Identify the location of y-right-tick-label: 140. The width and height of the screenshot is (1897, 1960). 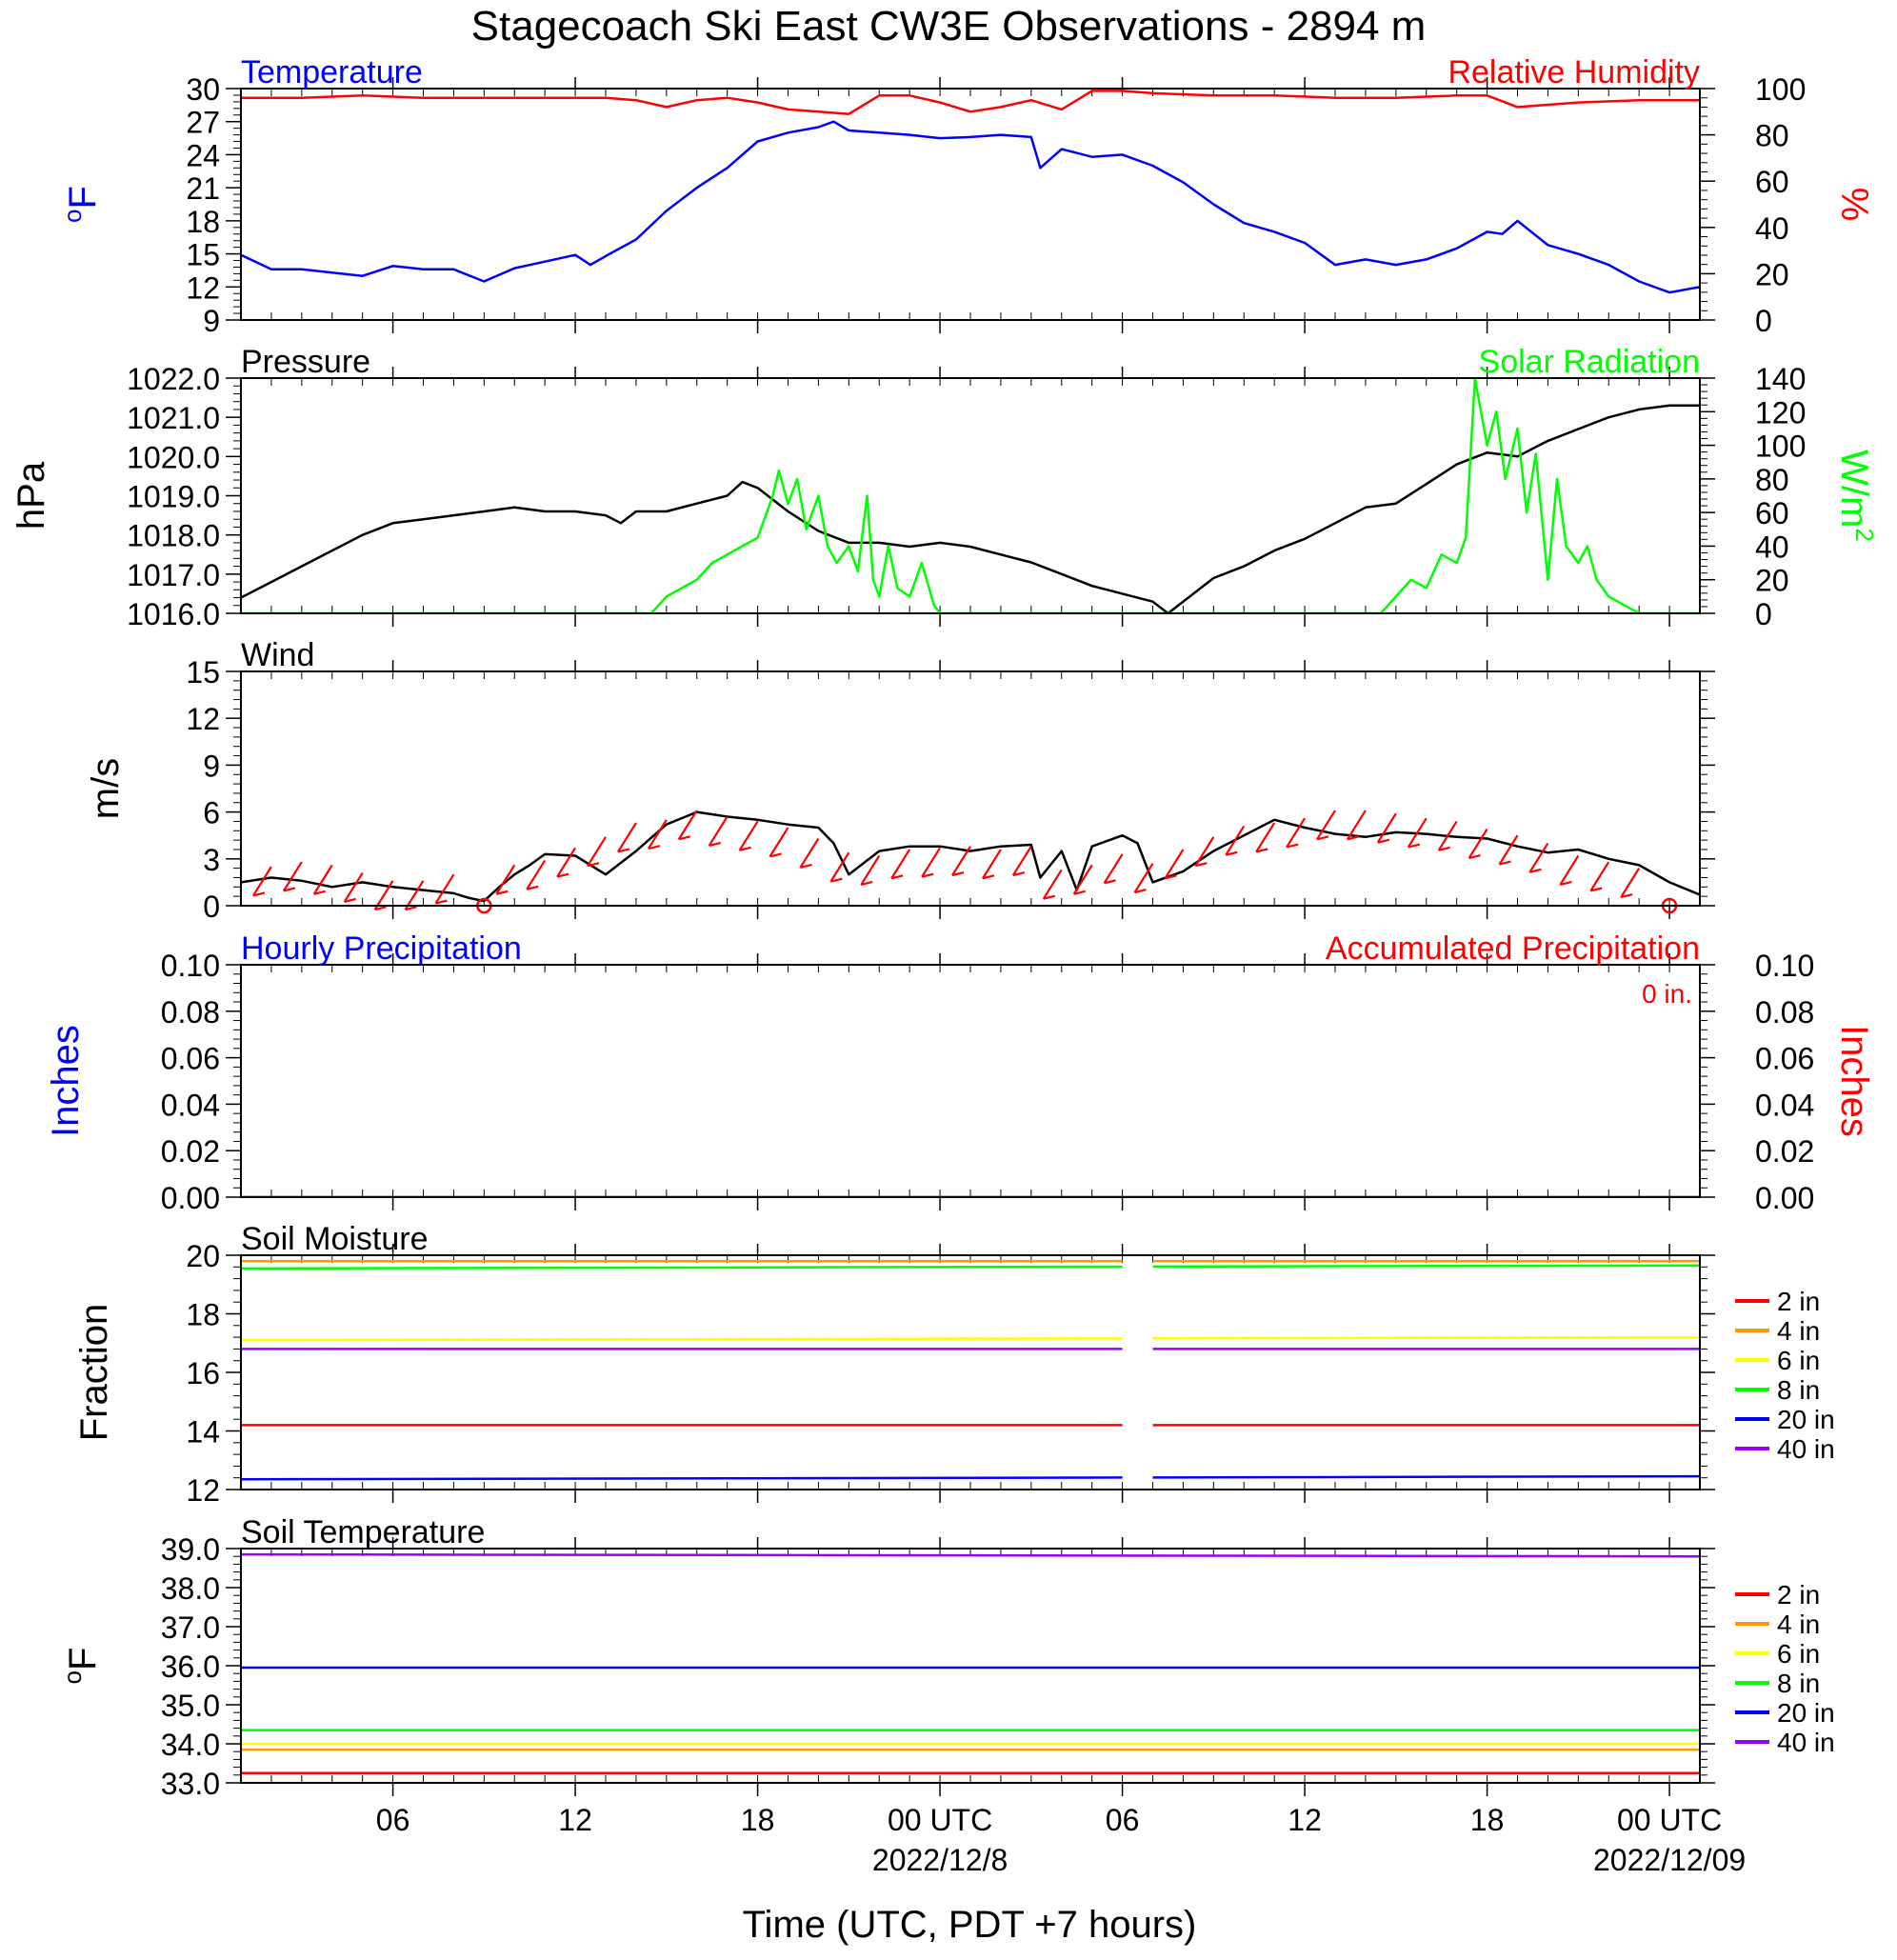
(1780, 379).